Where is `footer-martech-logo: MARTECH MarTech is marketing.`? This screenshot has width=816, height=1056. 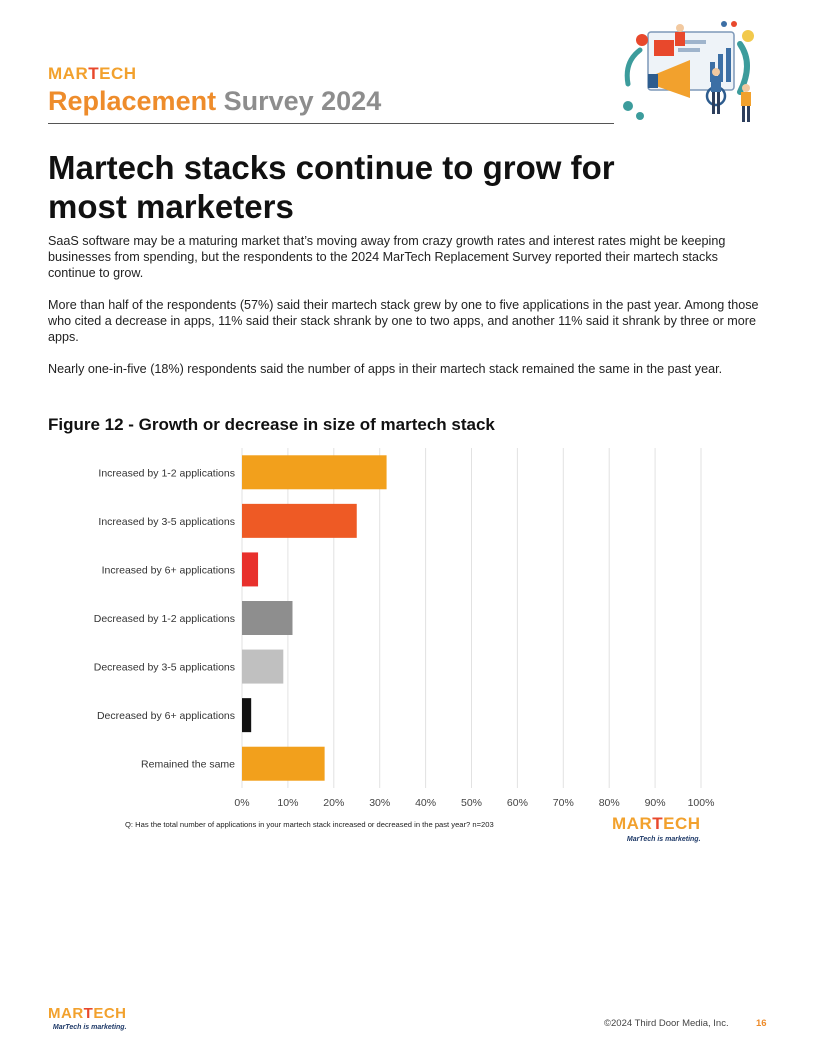
footer-martech-logo: MARTECH MarTech is marketing. is located at coordinates (87, 1021).